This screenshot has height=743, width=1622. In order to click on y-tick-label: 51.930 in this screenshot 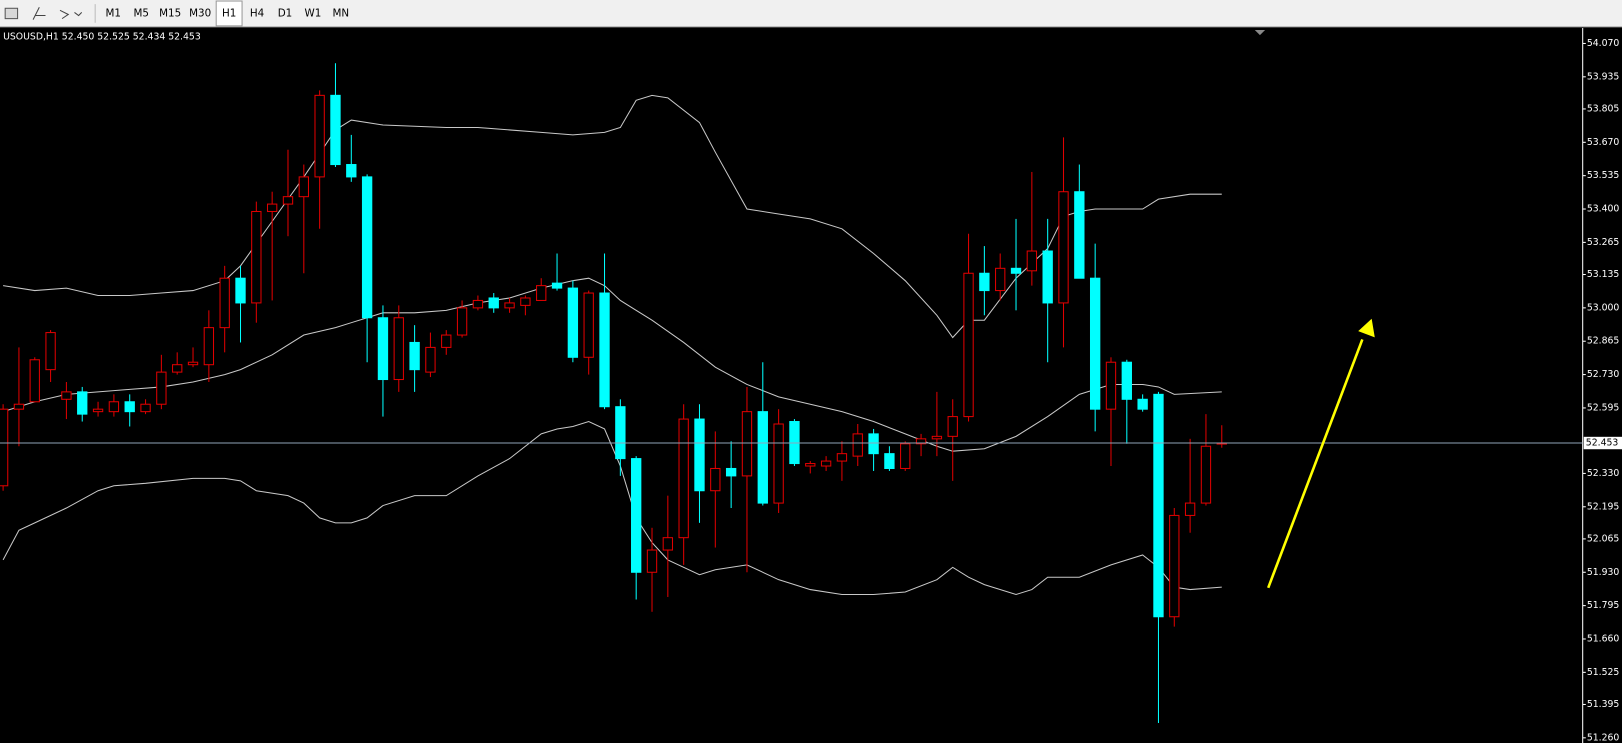, I will do `click(1603, 572)`.